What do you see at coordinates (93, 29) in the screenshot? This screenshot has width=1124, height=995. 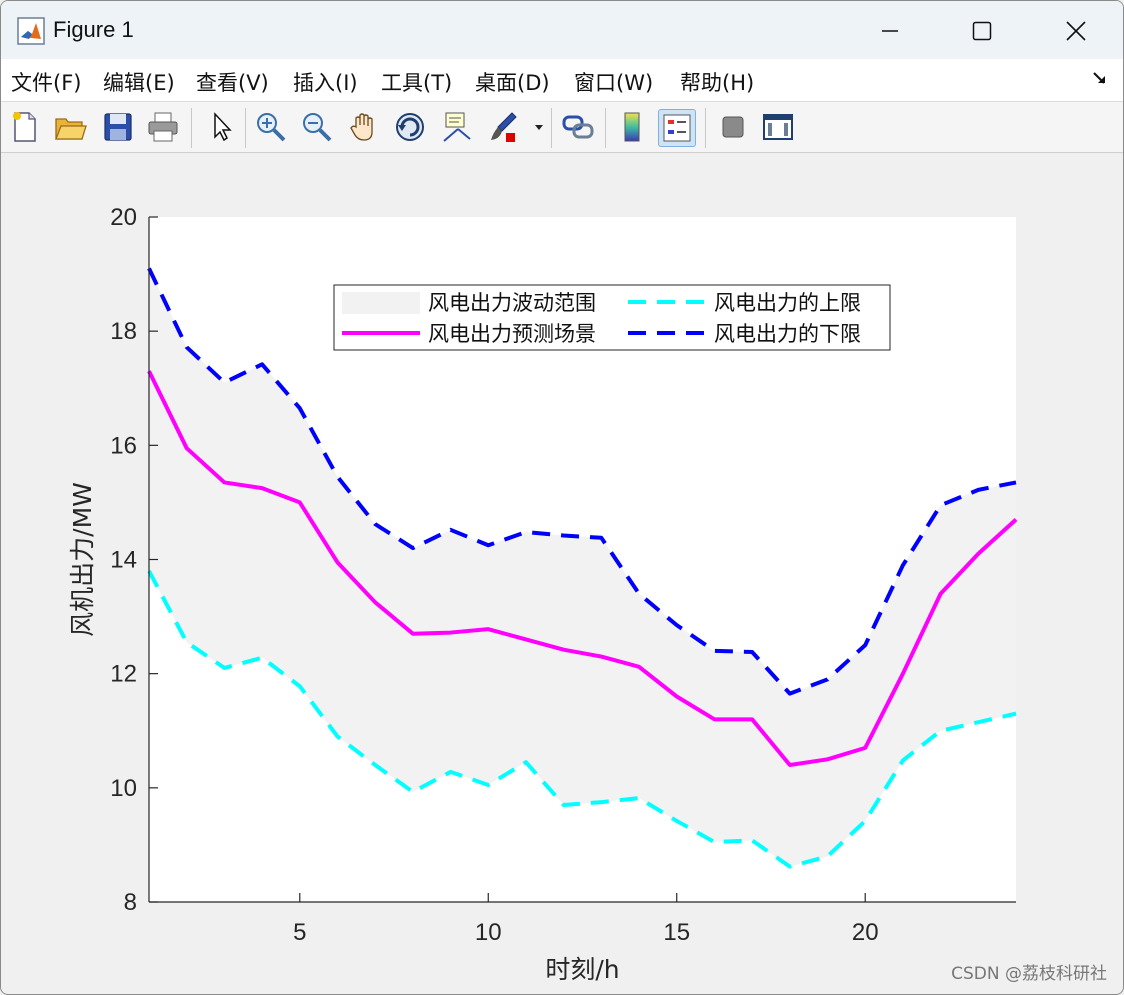 I see `window-title: Figure 1` at bounding box center [93, 29].